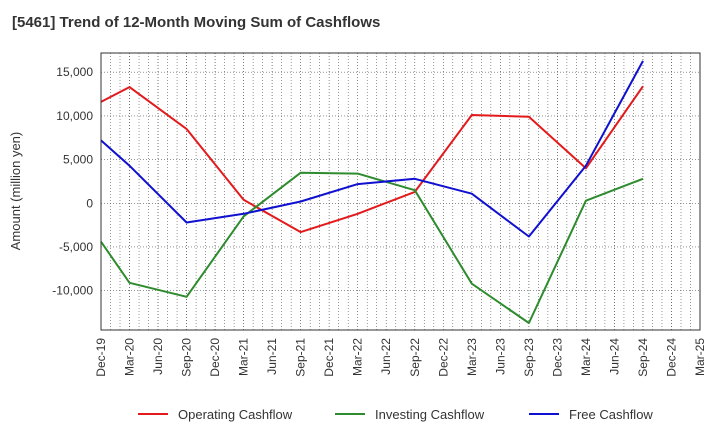 The image size is (720, 440). I want to click on x-tick-label: Dec-24, so click(671, 357).